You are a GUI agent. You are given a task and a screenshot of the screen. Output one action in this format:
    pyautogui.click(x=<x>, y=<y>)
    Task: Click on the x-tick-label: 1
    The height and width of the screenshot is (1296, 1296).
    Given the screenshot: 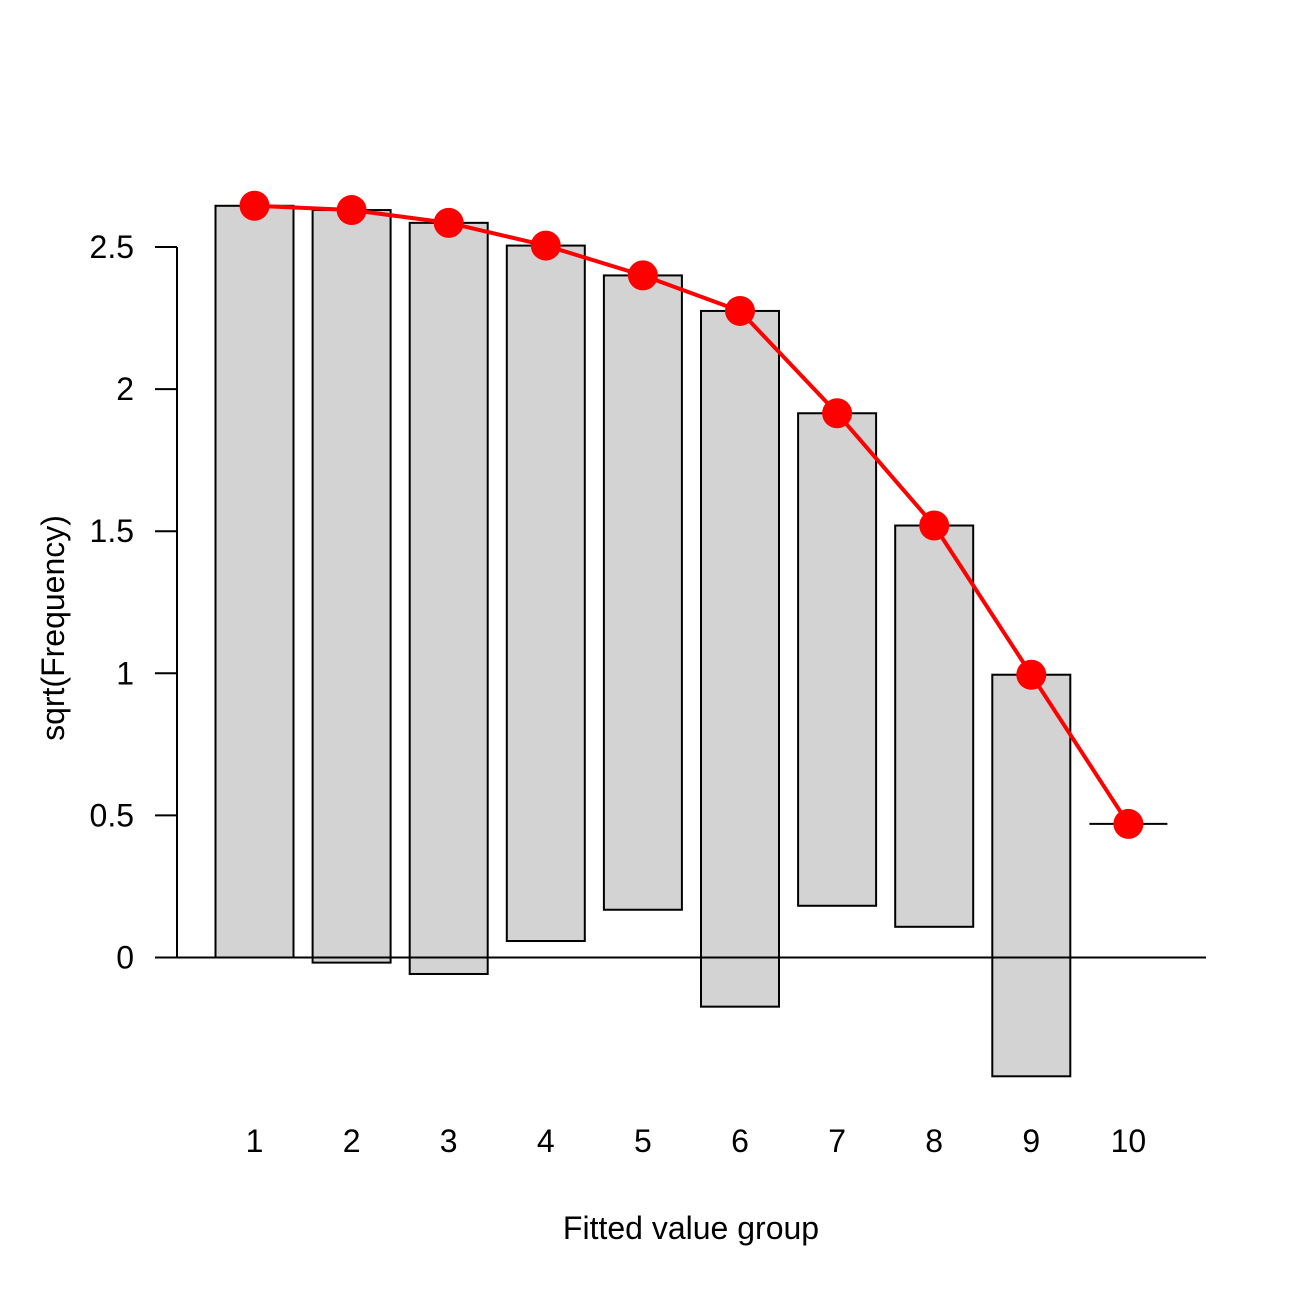 What is the action you would take?
    pyautogui.click(x=255, y=1141)
    